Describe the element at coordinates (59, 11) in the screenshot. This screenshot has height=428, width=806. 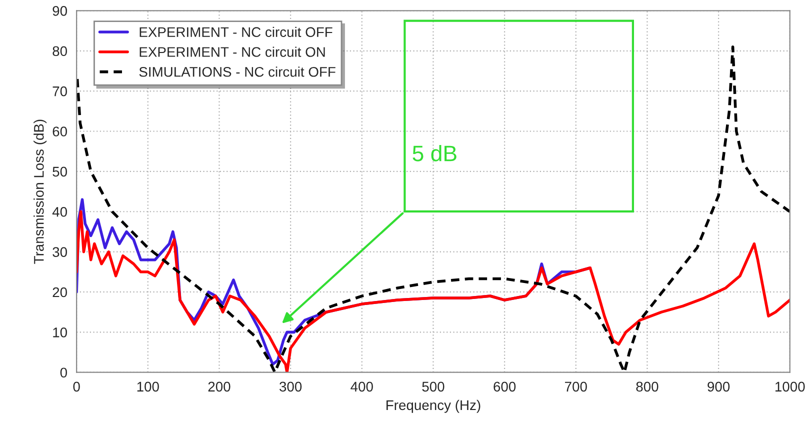
I see `y-tick-label: 90` at that location.